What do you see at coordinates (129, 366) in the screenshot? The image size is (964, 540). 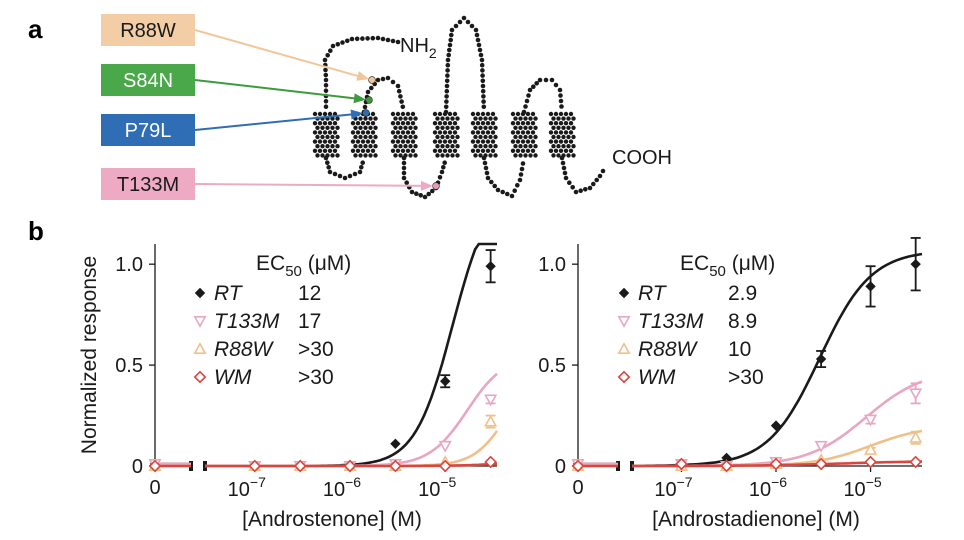 I see `y-tick-label: 0.5` at bounding box center [129, 366].